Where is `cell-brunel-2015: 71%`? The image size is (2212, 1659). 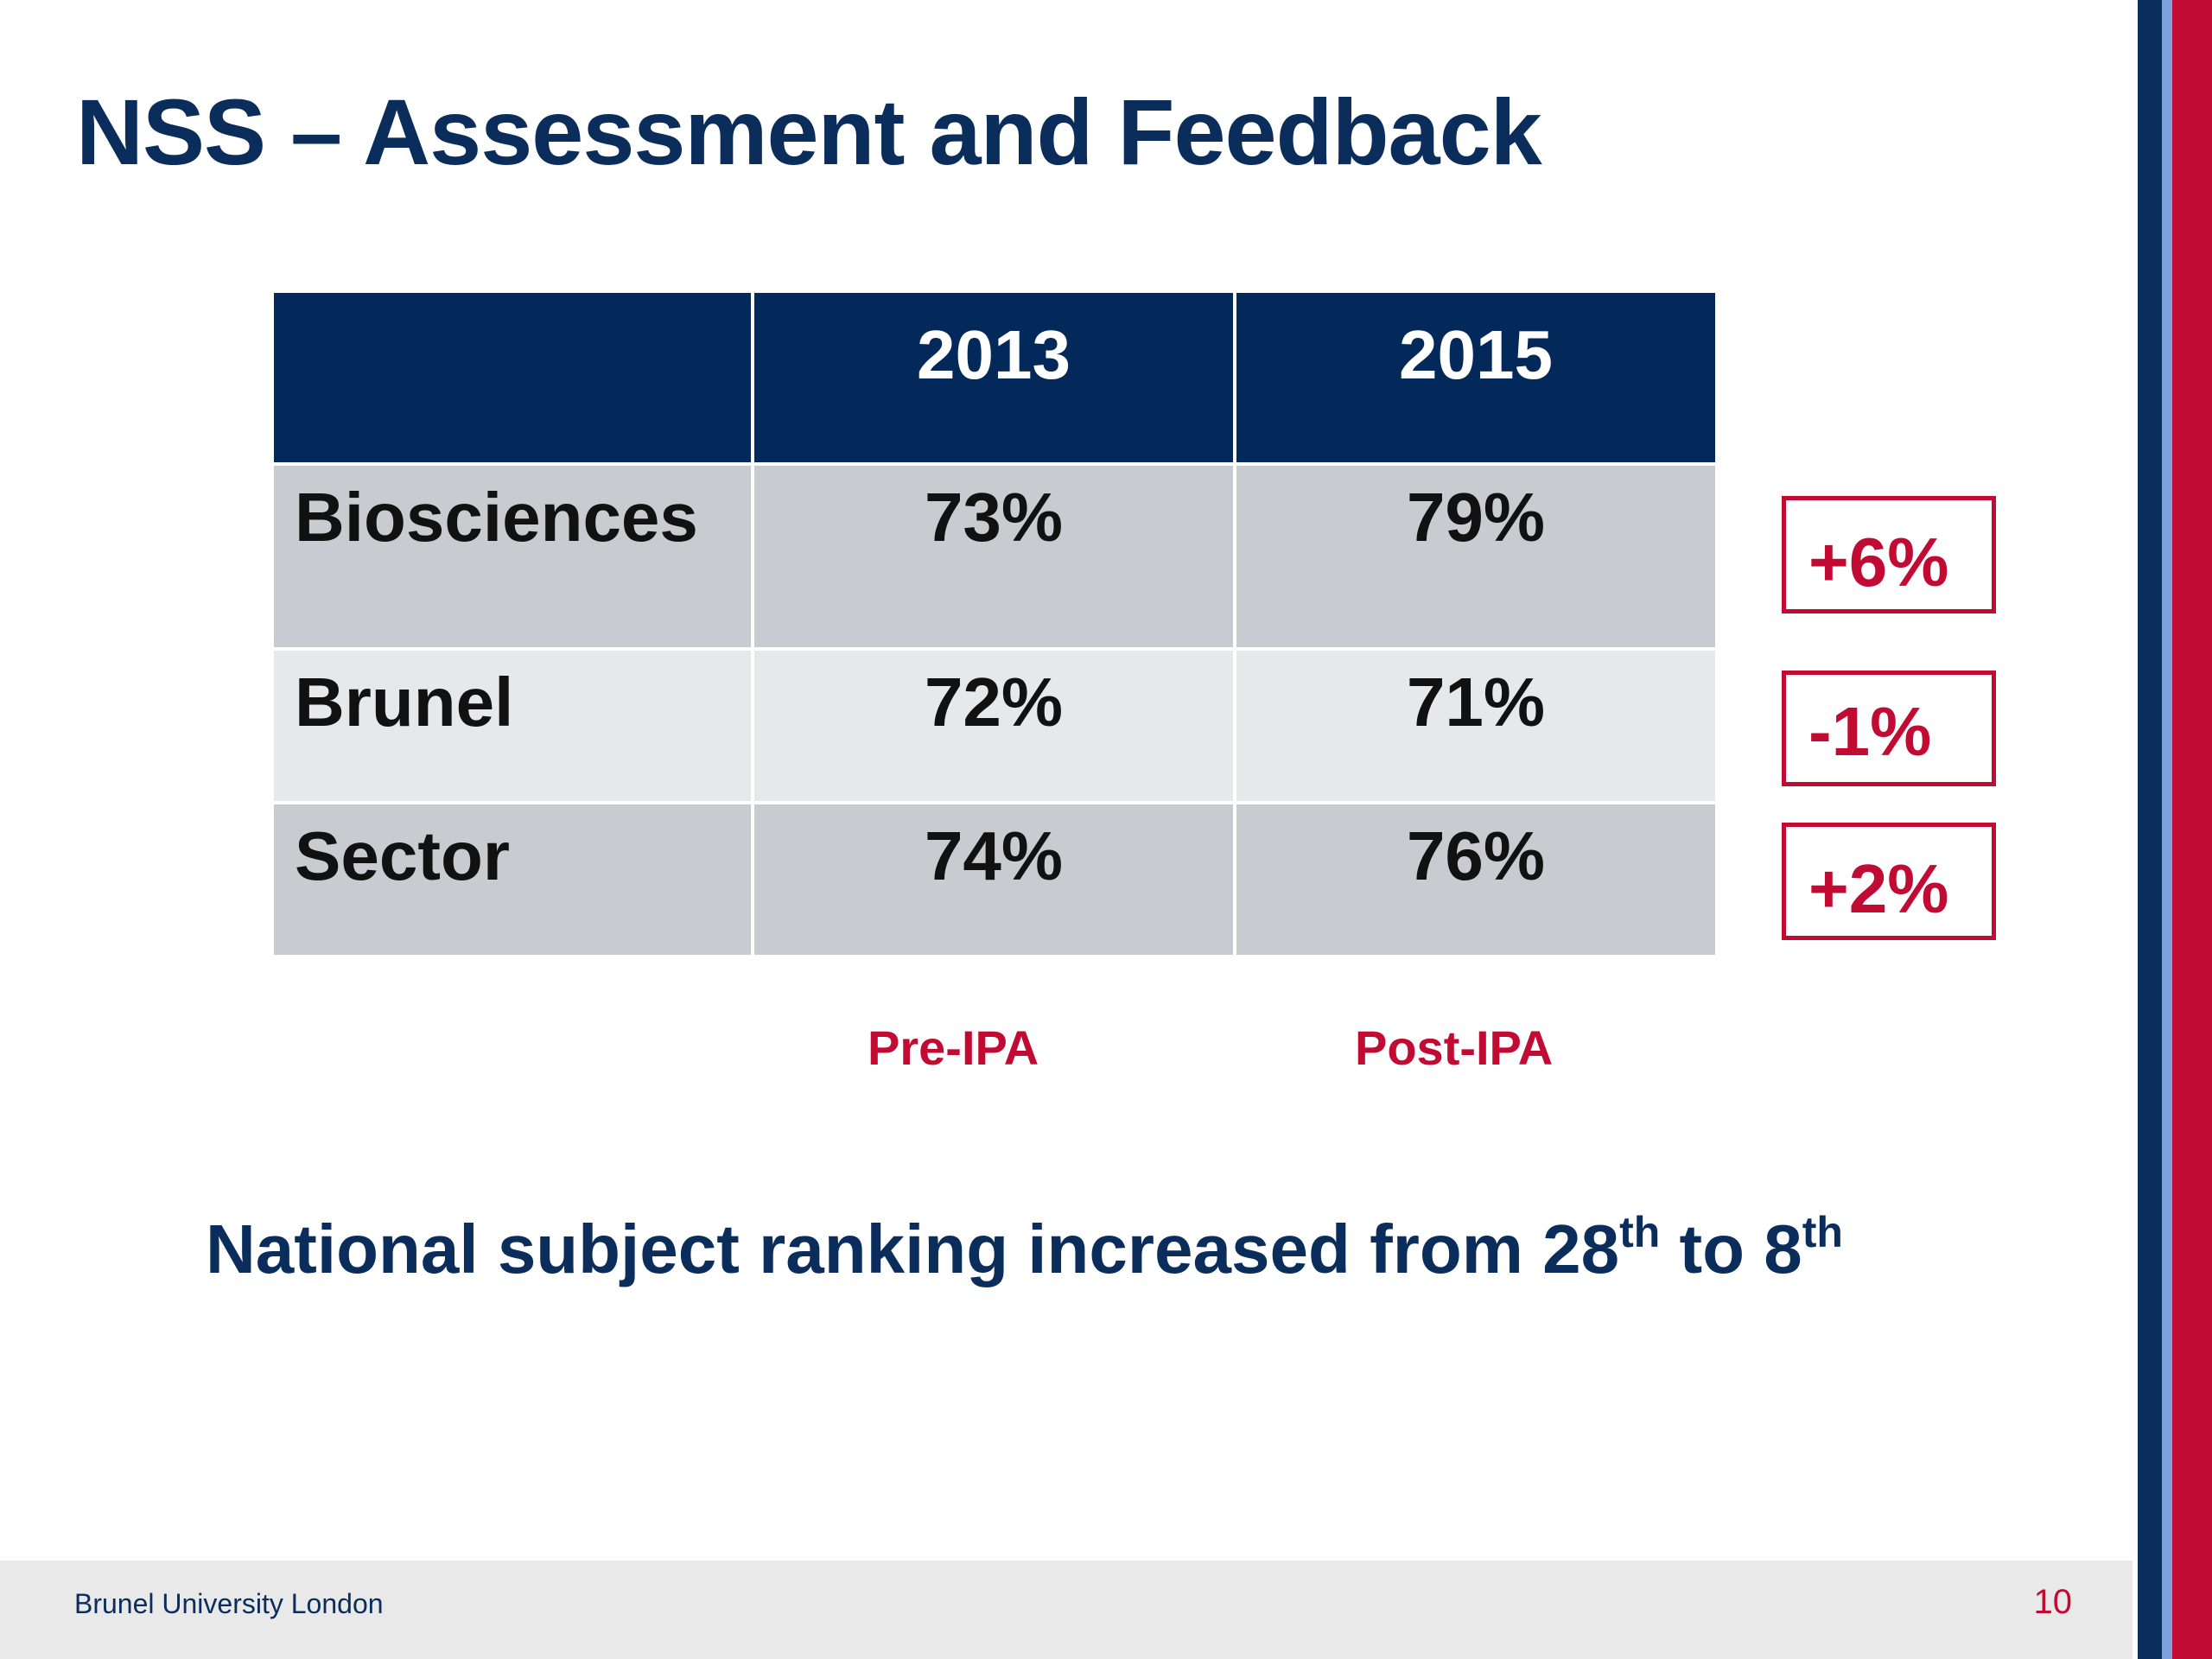
cell-brunel-2015: 71% is located at coordinates (1476, 725).